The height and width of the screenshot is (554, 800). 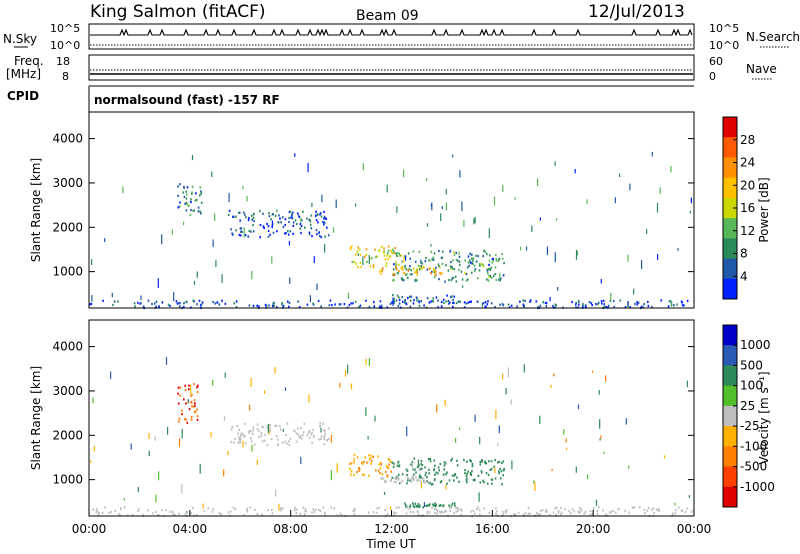 What do you see at coordinates (492, 529) in the screenshot?
I see `velocity-xtick-label: 16:00` at bounding box center [492, 529].